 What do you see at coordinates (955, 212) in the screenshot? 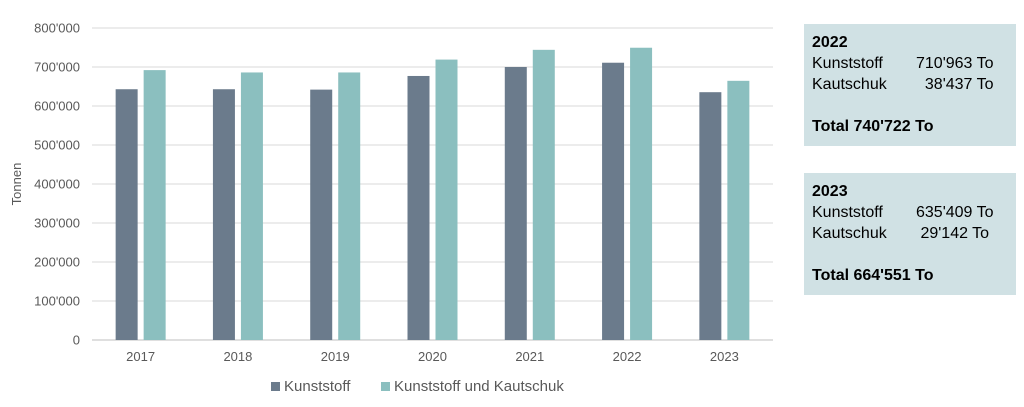
I see `info-value: 635'409 To` at bounding box center [955, 212].